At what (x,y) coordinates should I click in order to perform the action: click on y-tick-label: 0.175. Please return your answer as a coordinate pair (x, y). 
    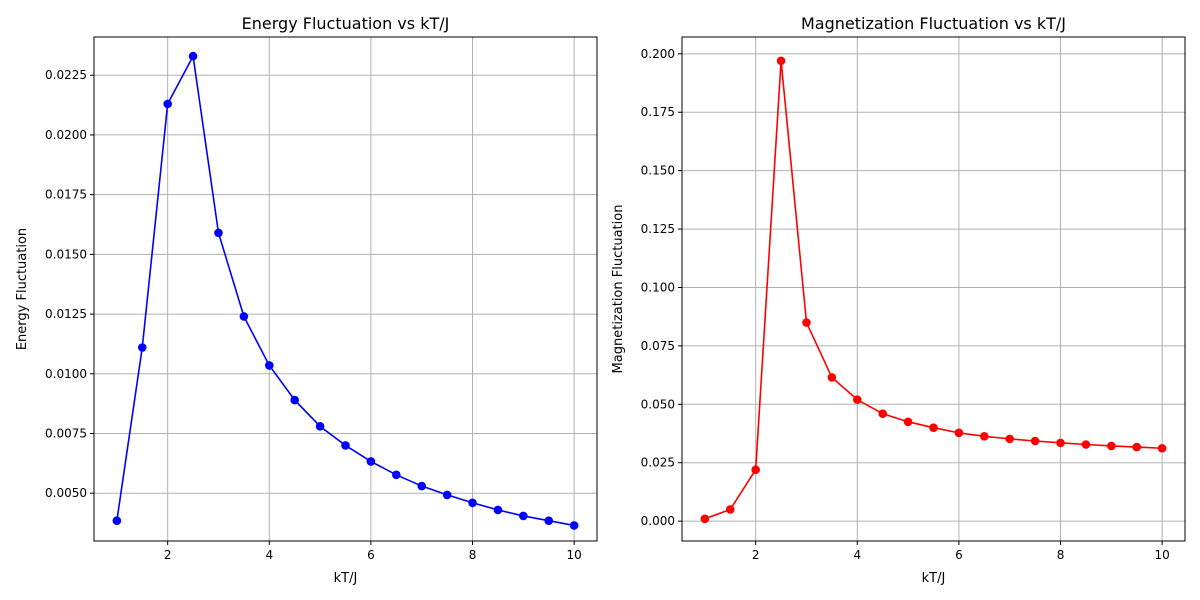
    Looking at the image, I should click on (658, 112).